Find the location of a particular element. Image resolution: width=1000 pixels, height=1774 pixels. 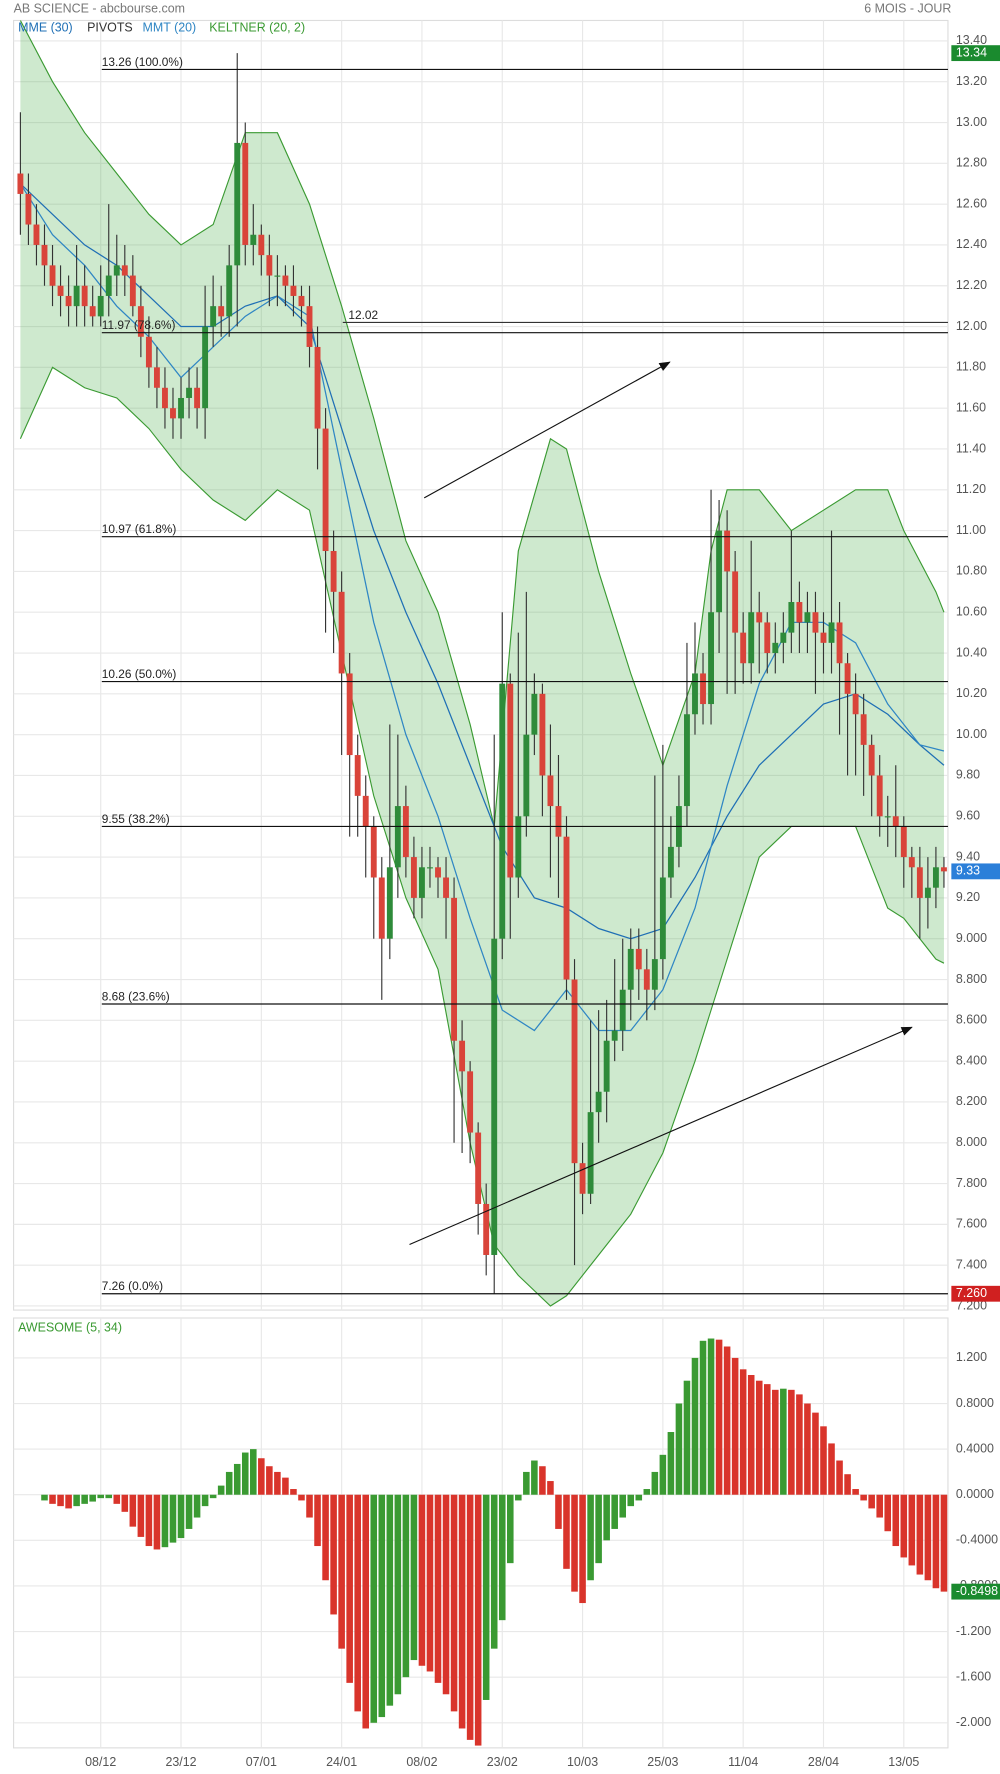

y-tick-label: -1.200 is located at coordinates (973, 1631).